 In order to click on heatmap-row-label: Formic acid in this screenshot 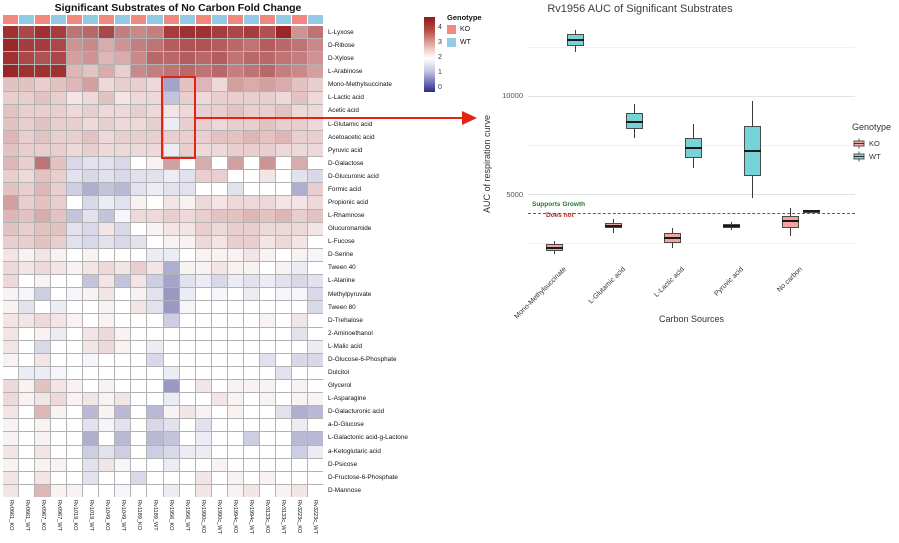, I will do `click(345, 189)`.